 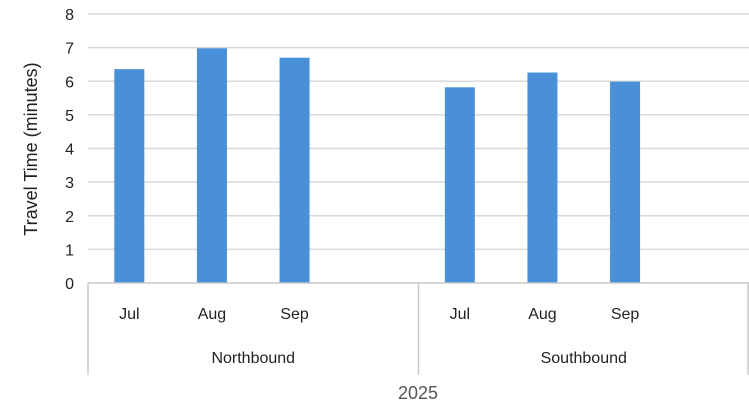 I want to click on y-tick-label: 0, so click(x=69, y=284).